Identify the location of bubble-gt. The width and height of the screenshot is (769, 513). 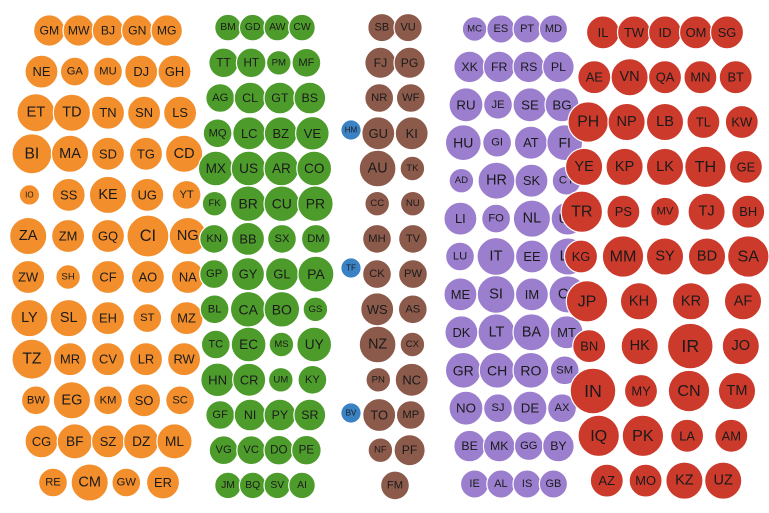
(280, 98).